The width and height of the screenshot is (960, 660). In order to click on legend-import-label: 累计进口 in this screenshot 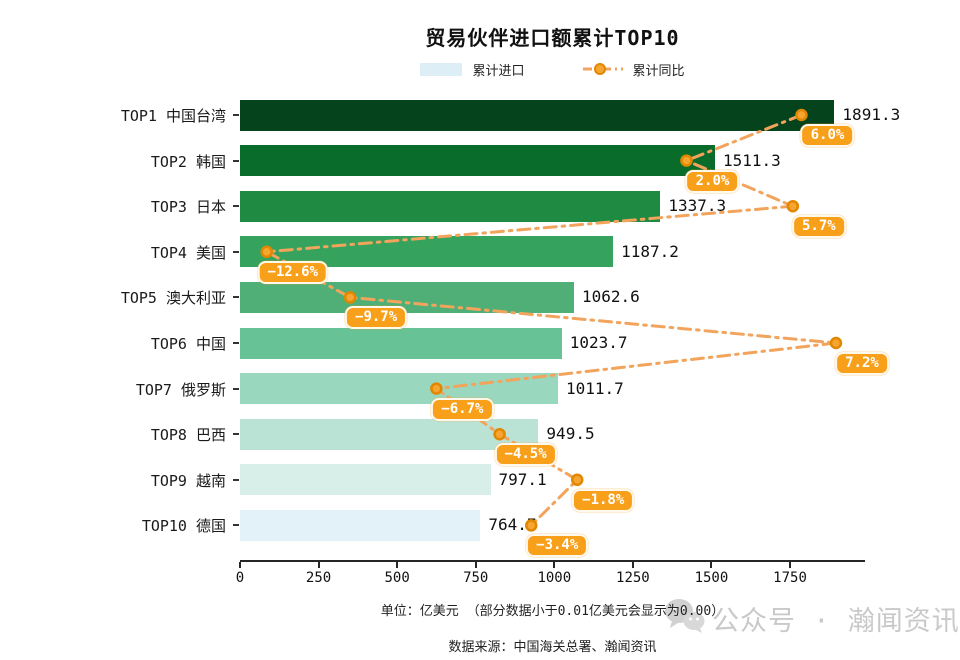, I will do `click(498, 71)`.